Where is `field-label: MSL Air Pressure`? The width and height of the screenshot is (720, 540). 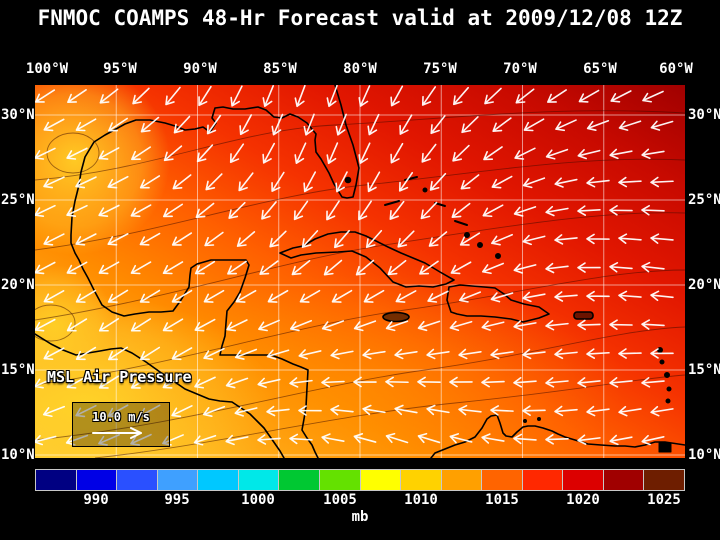 field-label: MSL Air Pressure is located at coordinates (119, 377).